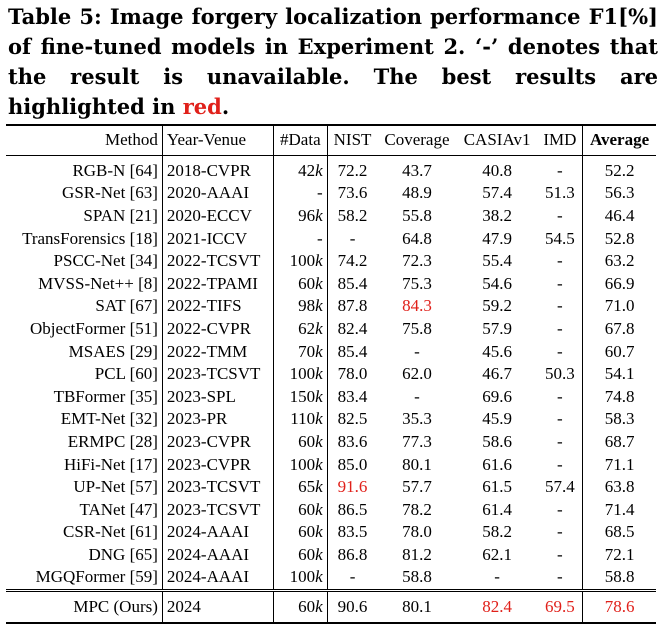 This screenshot has width=665, height=642. I want to click on cell-average: 71.4, so click(619, 509).